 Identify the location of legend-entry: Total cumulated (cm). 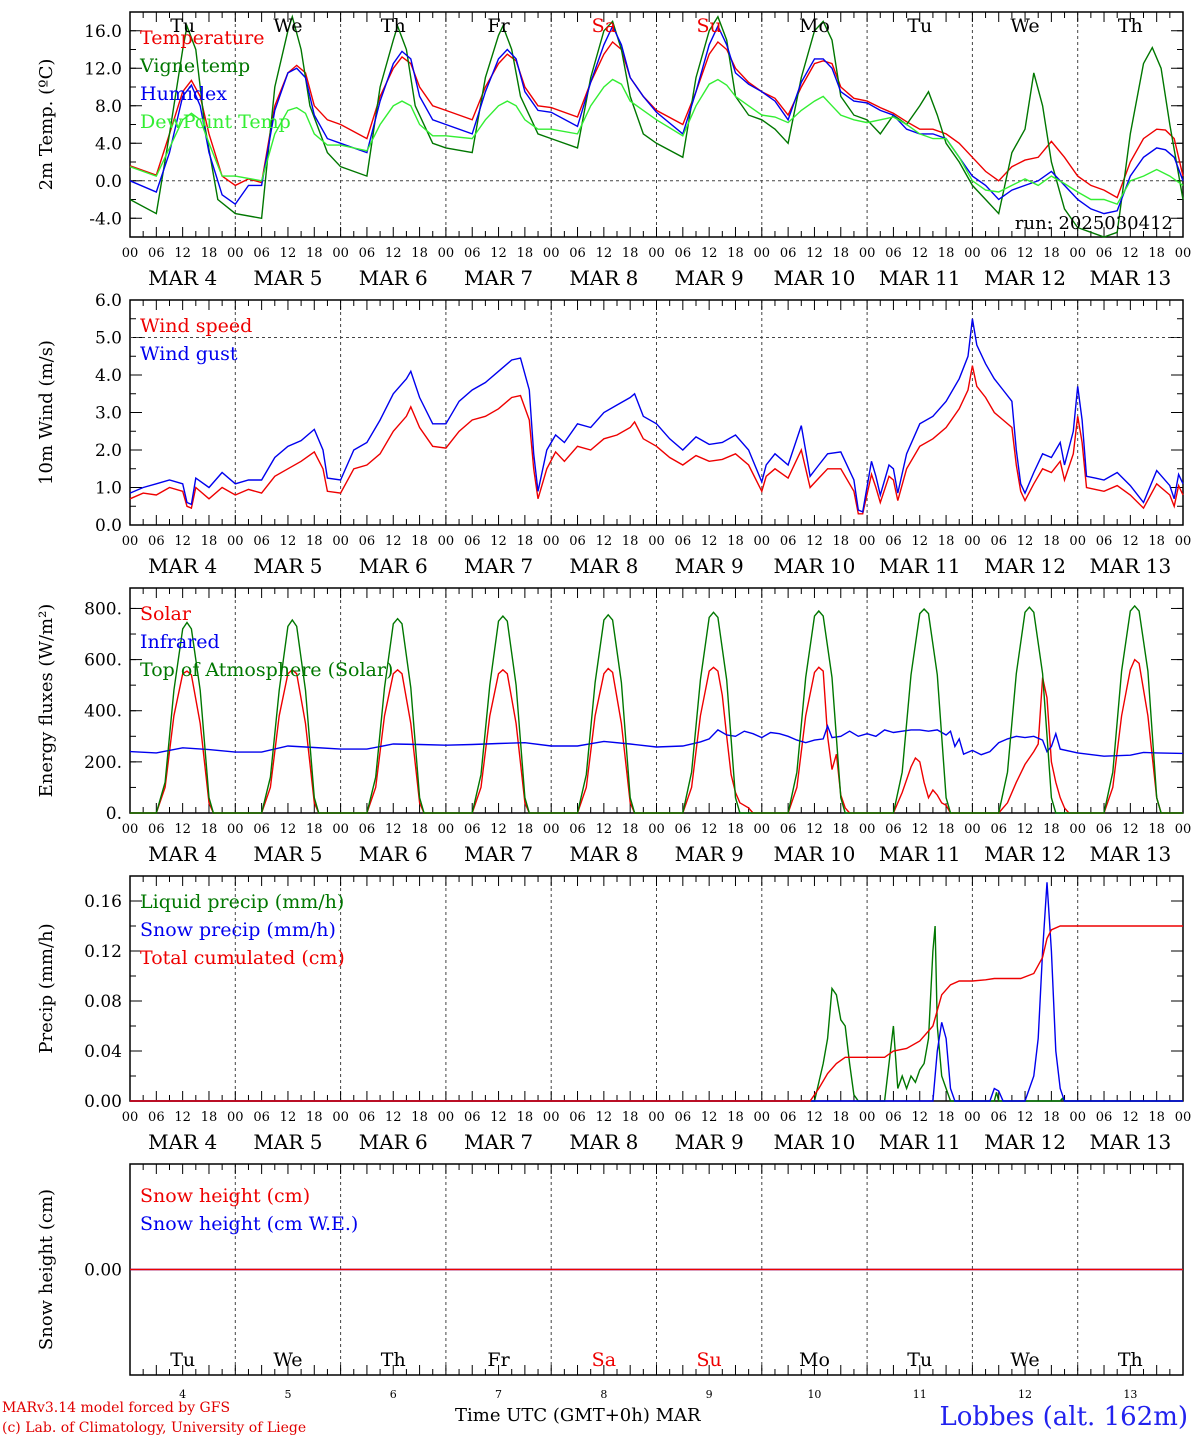
(242, 958).